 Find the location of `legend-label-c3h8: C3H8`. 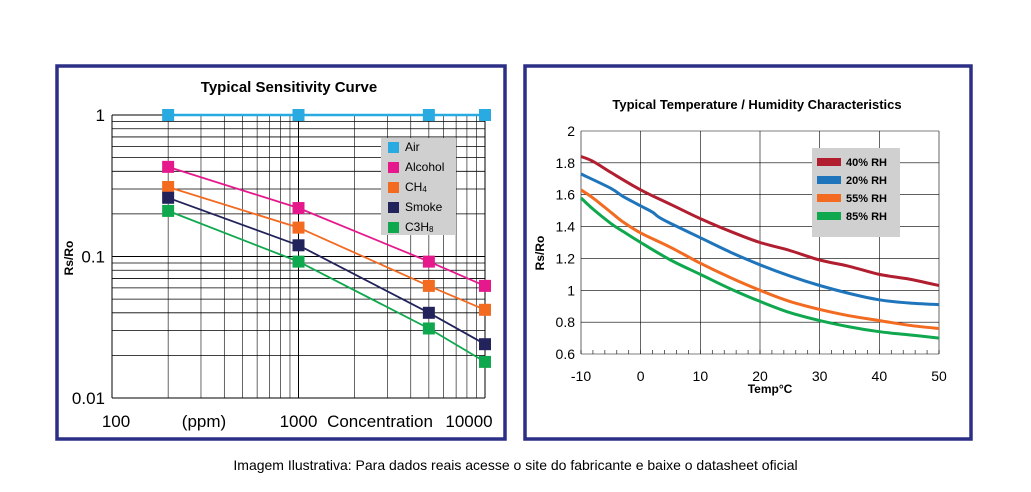

legend-label-c3h8: C3H8 is located at coordinates (419, 227).